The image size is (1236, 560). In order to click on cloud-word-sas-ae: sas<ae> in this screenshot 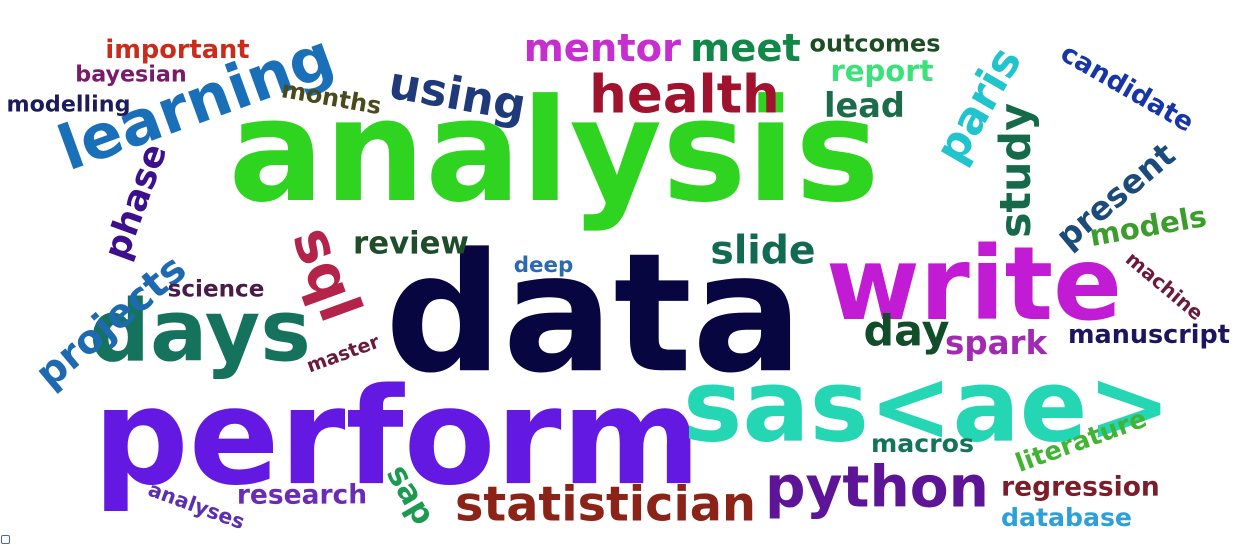, I will do `click(927, 405)`.